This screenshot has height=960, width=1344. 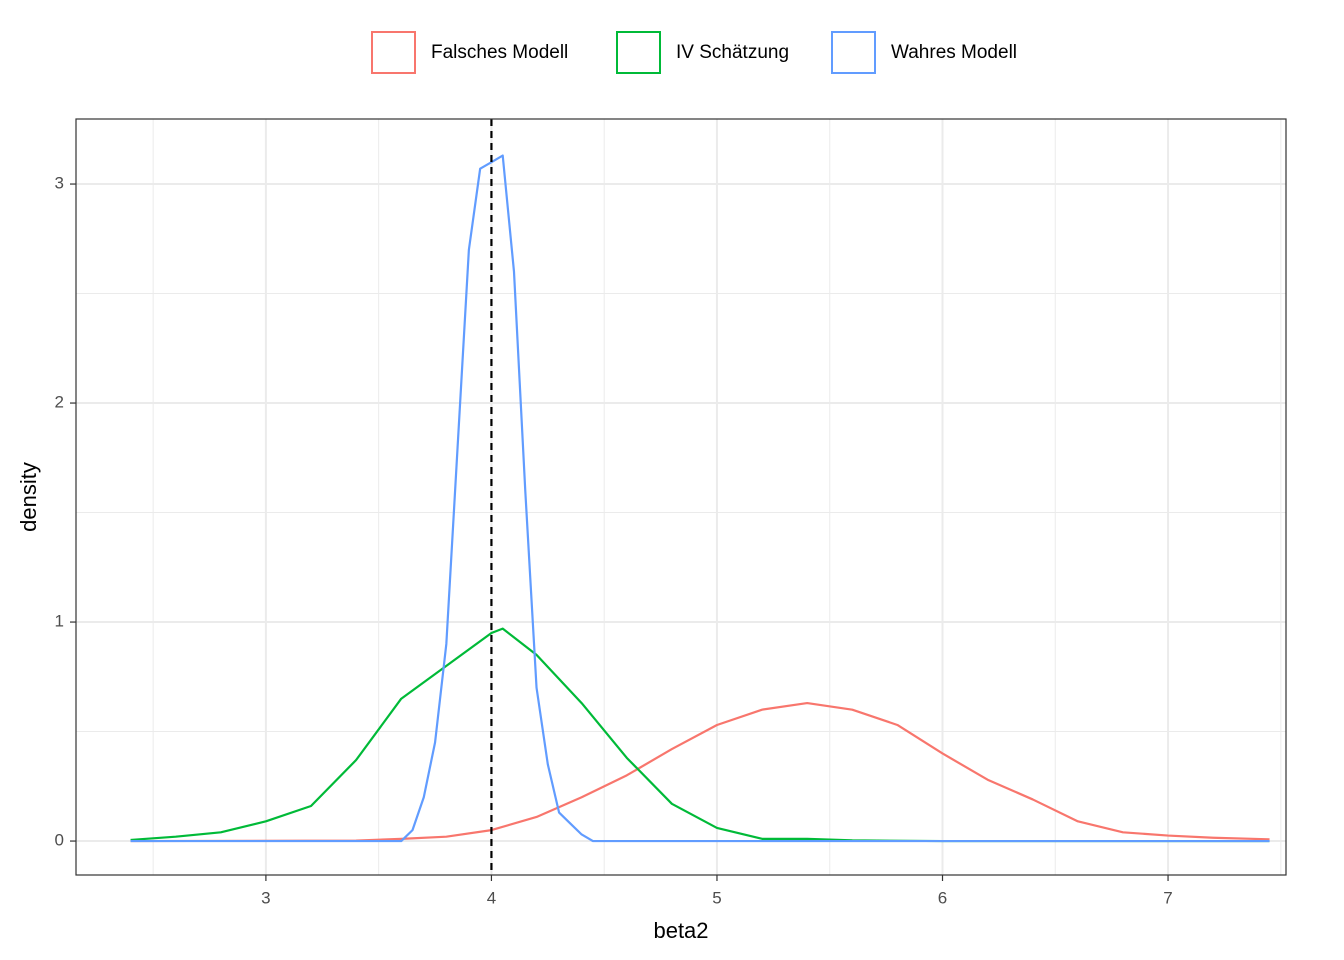 I want to click on legend-label: Falsches Modell, so click(x=499, y=52).